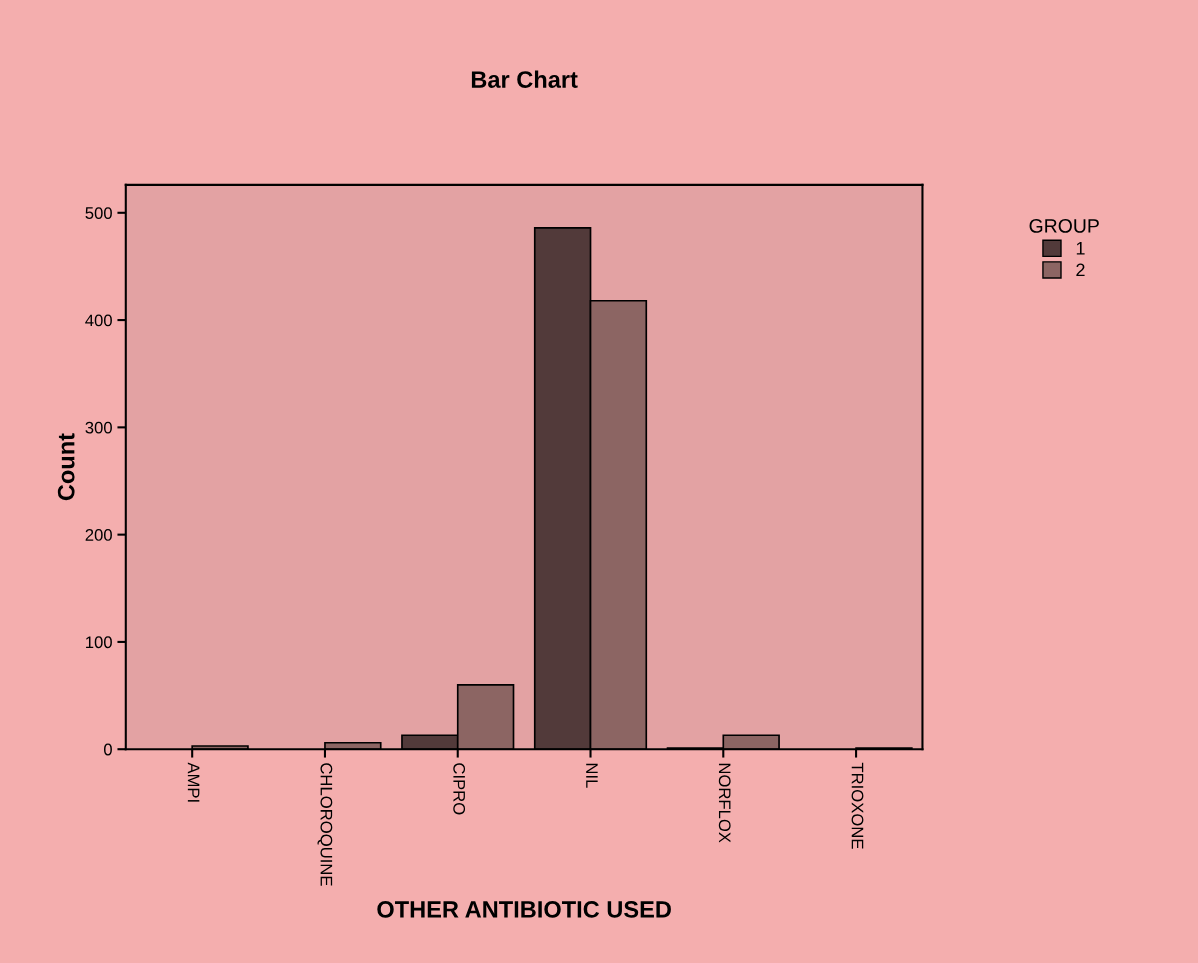 This screenshot has width=1198, height=963. Describe the element at coordinates (98, 320) in the screenshot. I see `y-tick-label: 400` at that location.